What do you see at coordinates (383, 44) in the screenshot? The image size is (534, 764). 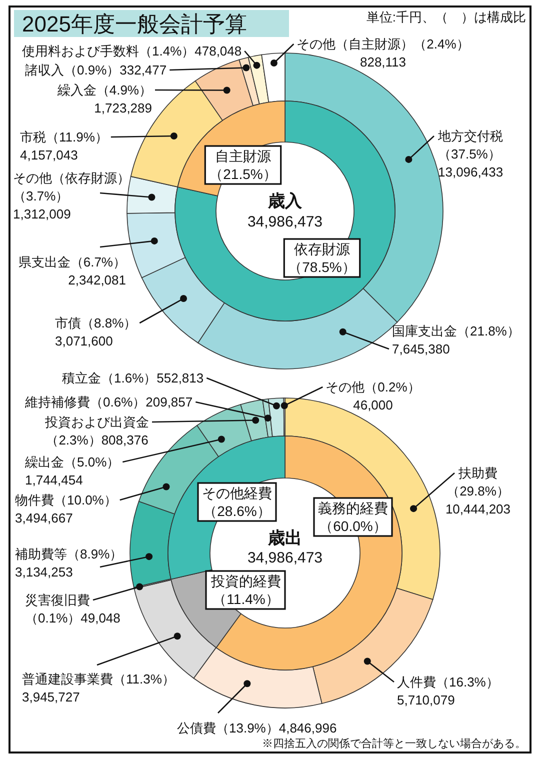 I see `slice-label: その他（自主財源）（2.4%）` at bounding box center [383, 44].